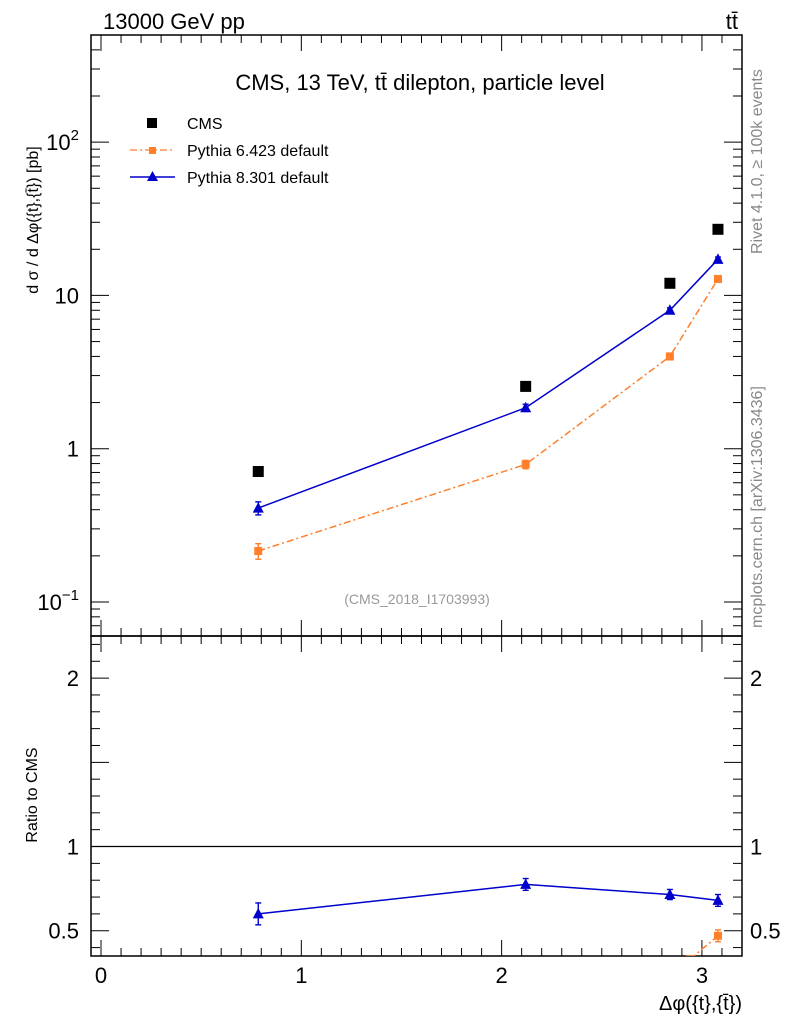  What do you see at coordinates (101, 975) in the screenshot?
I see `x-tick-label: 0` at bounding box center [101, 975].